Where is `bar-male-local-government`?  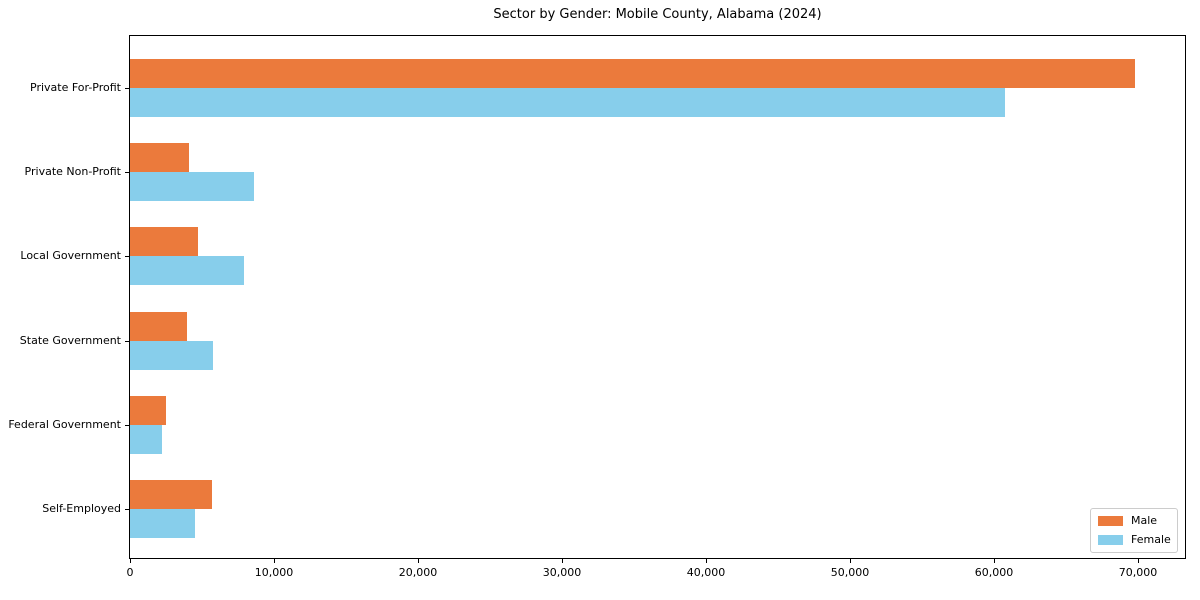 bar-male-local-government is located at coordinates (164, 241).